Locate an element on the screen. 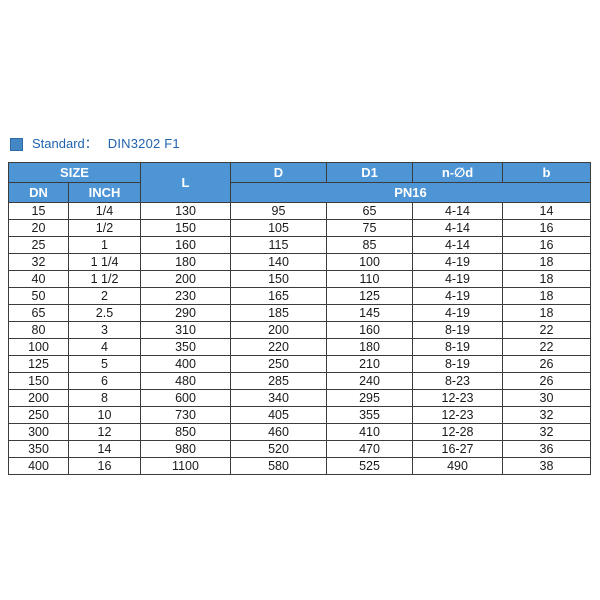 This screenshot has height=600, width=600. cell-d: 250 is located at coordinates (278, 364).